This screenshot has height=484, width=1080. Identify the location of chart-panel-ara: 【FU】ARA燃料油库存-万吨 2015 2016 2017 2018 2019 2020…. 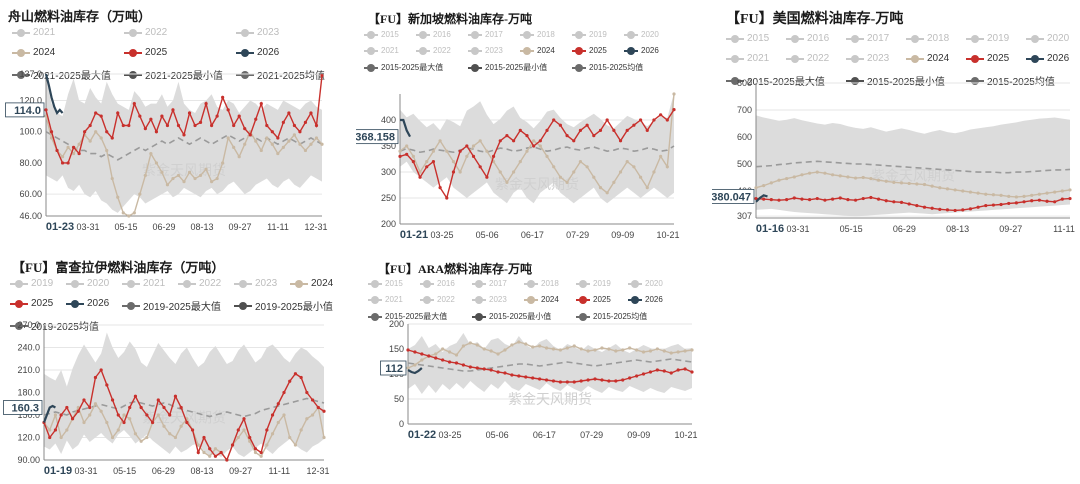
(531, 371).